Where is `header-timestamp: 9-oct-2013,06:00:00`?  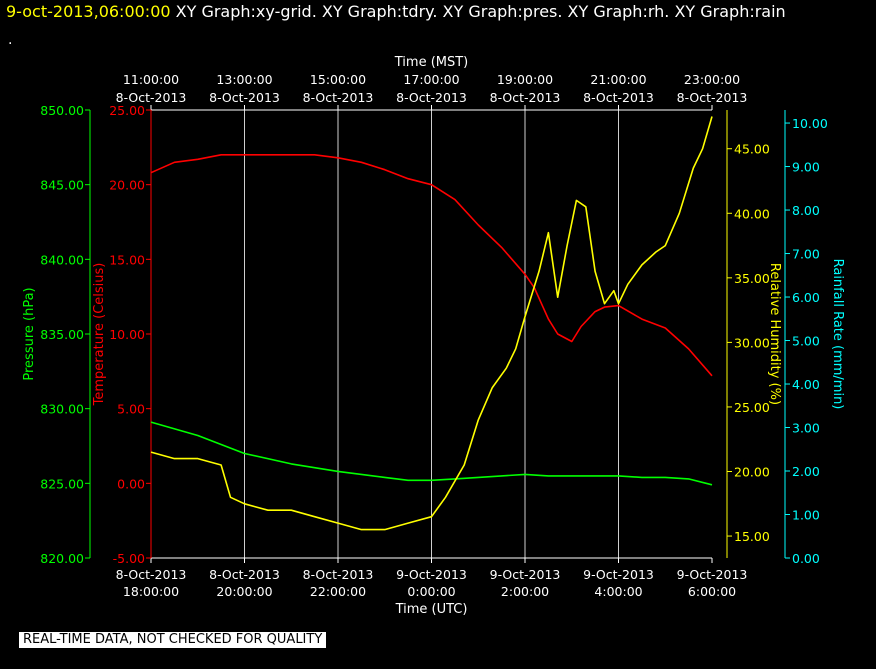 header-timestamp: 9-oct-2013,06:00:00 is located at coordinates (88, 11).